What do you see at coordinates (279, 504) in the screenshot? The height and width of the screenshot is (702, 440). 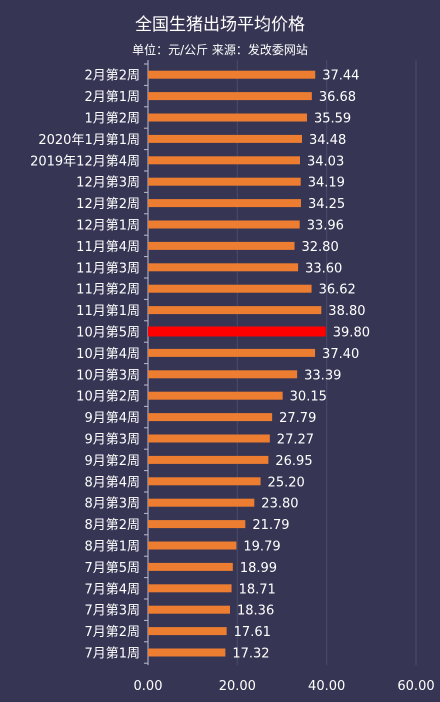 I see `value-label-20: 23.80` at bounding box center [279, 504].